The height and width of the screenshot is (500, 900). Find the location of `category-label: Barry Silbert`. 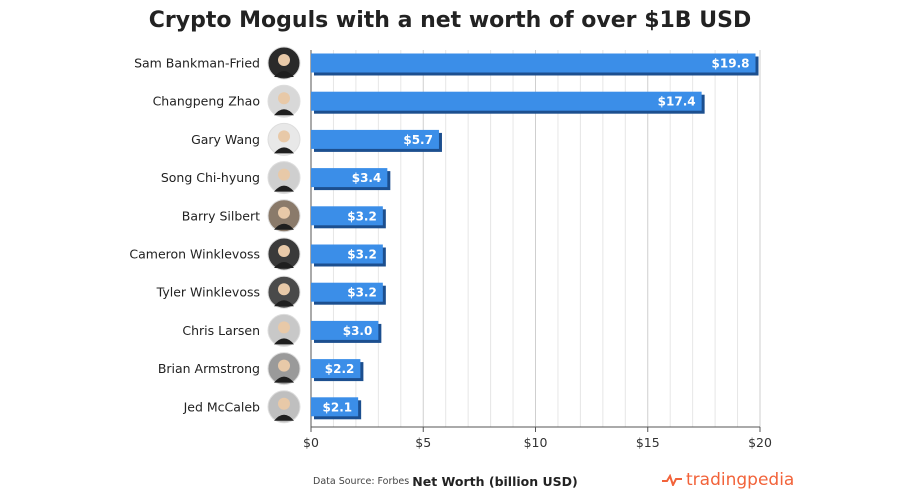

category-label: Barry Silbert is located at coordinates (221, 215).